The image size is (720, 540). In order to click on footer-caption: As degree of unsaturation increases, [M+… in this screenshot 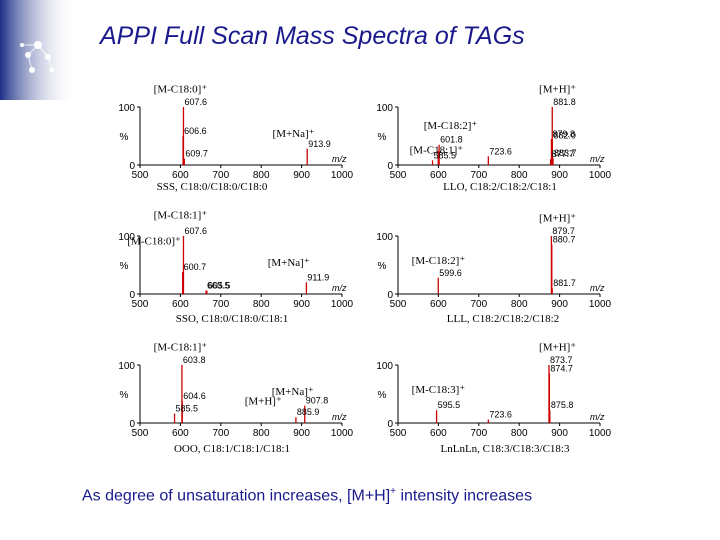, I will do `click(307, 495)`.